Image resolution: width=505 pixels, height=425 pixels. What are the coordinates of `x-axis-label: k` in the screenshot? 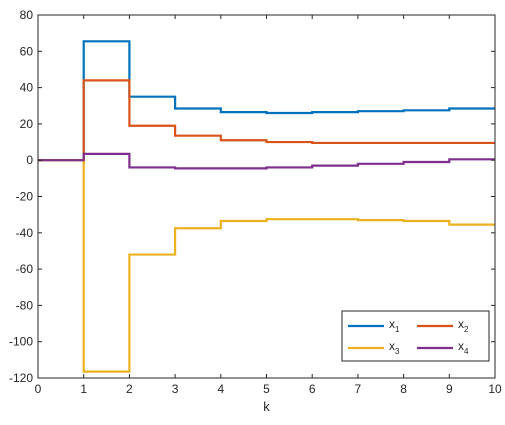 It's located at (266, 406).